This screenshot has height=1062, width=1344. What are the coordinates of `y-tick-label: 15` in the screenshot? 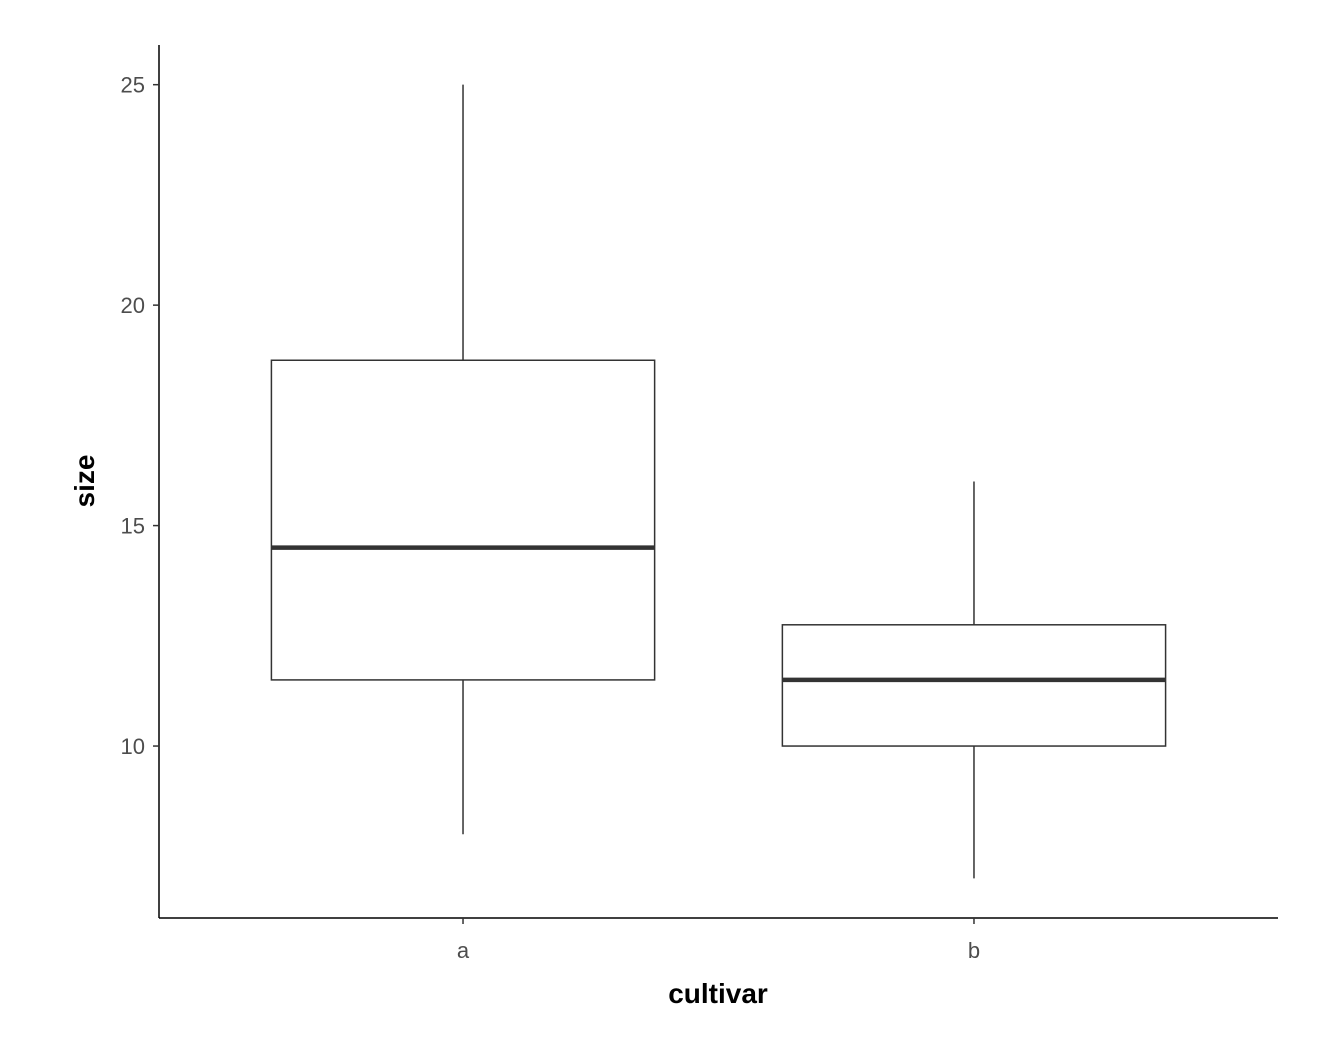 It's located at (133, 526).